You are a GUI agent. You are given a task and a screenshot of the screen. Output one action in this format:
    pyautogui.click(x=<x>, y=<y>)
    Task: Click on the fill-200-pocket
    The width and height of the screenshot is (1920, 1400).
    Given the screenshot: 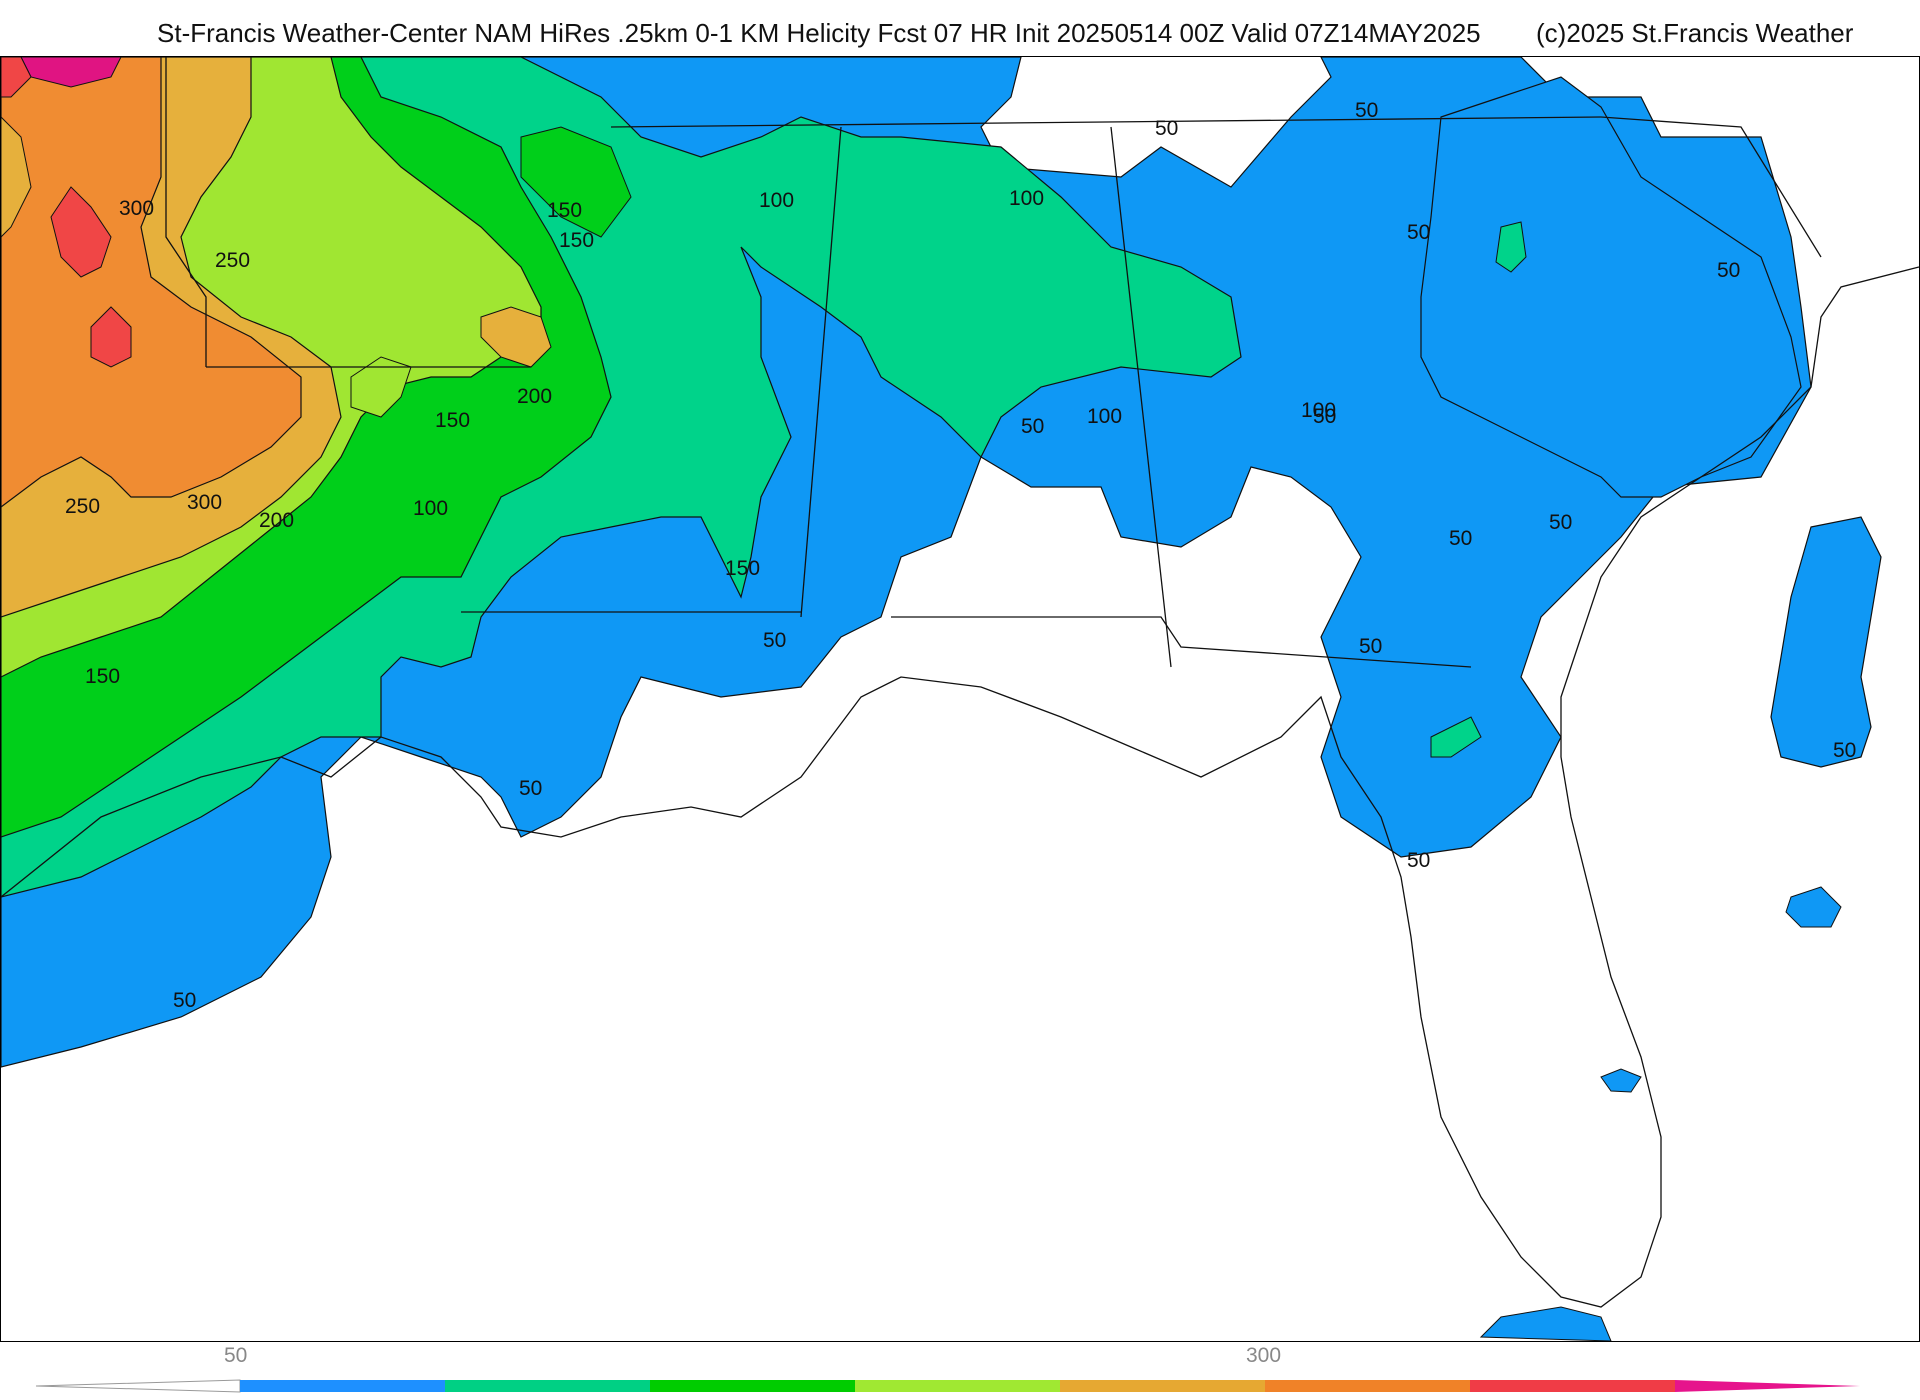 What is the action you would take?
    pyautogui.click(x=381, y=387)
    